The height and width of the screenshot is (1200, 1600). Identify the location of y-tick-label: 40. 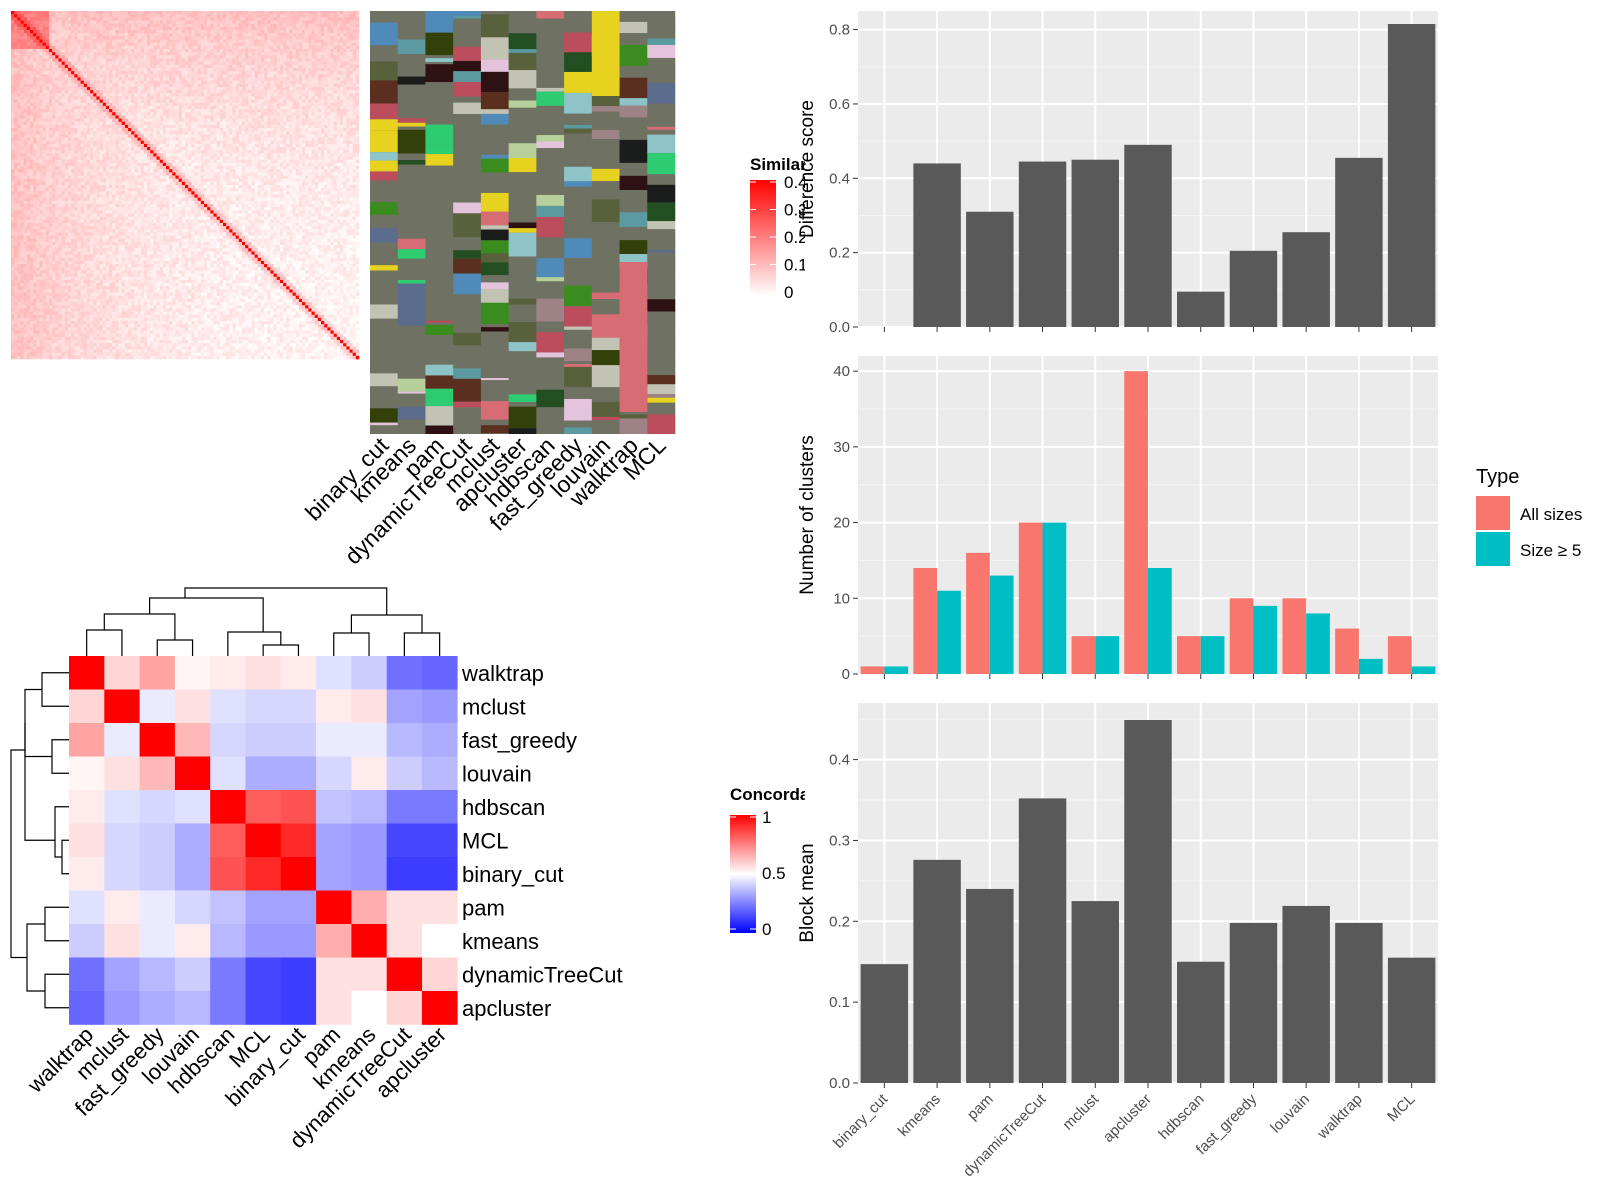
(841, 371).